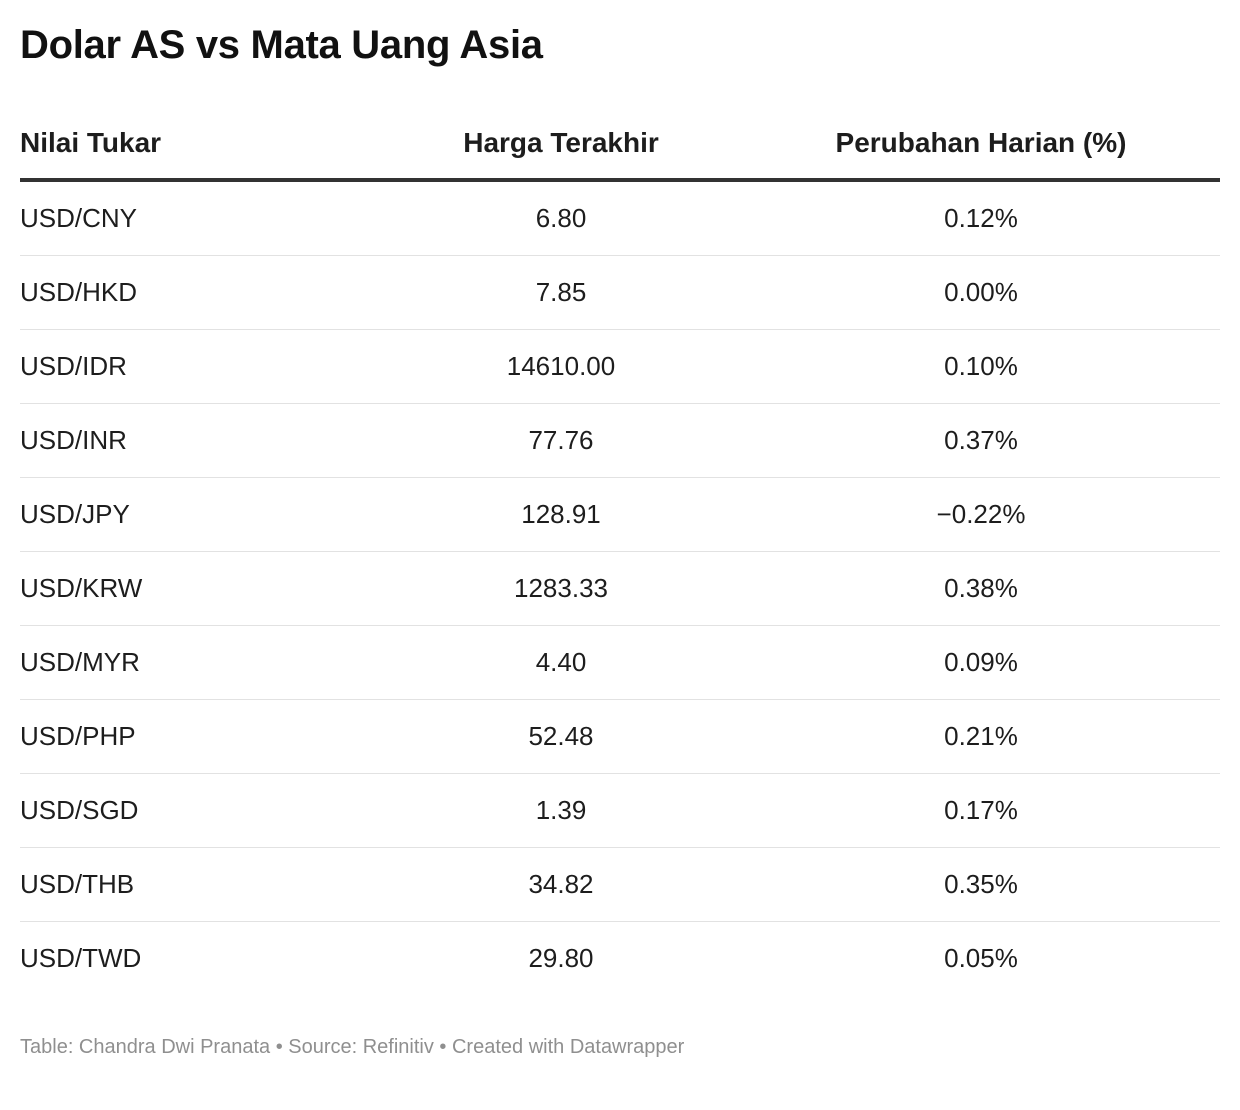 Image resolution: width=1240 pixels, height=1110 pixels. I want to click on pair-cell: USD/TWD, so click(81, 958).